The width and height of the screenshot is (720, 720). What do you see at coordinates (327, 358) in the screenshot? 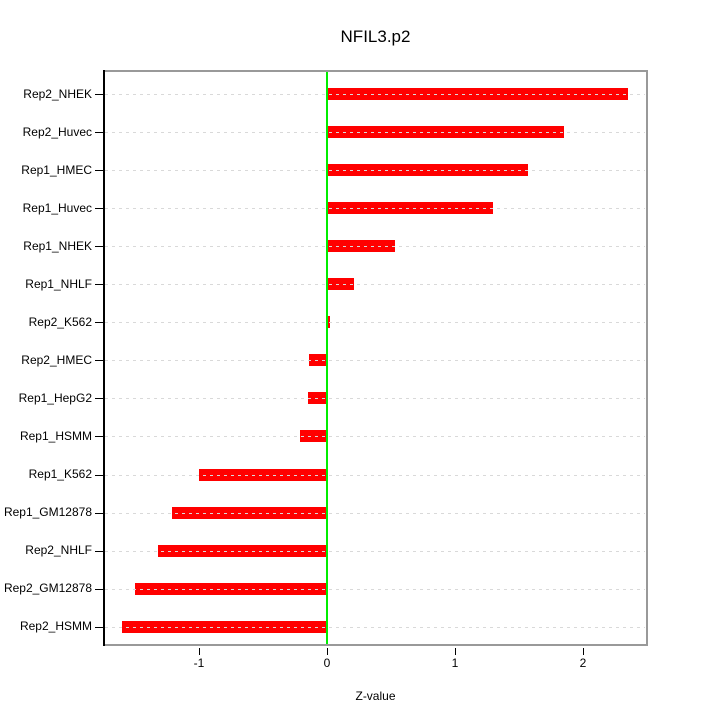
I see `zero-line` at bounding box center [327, 358].